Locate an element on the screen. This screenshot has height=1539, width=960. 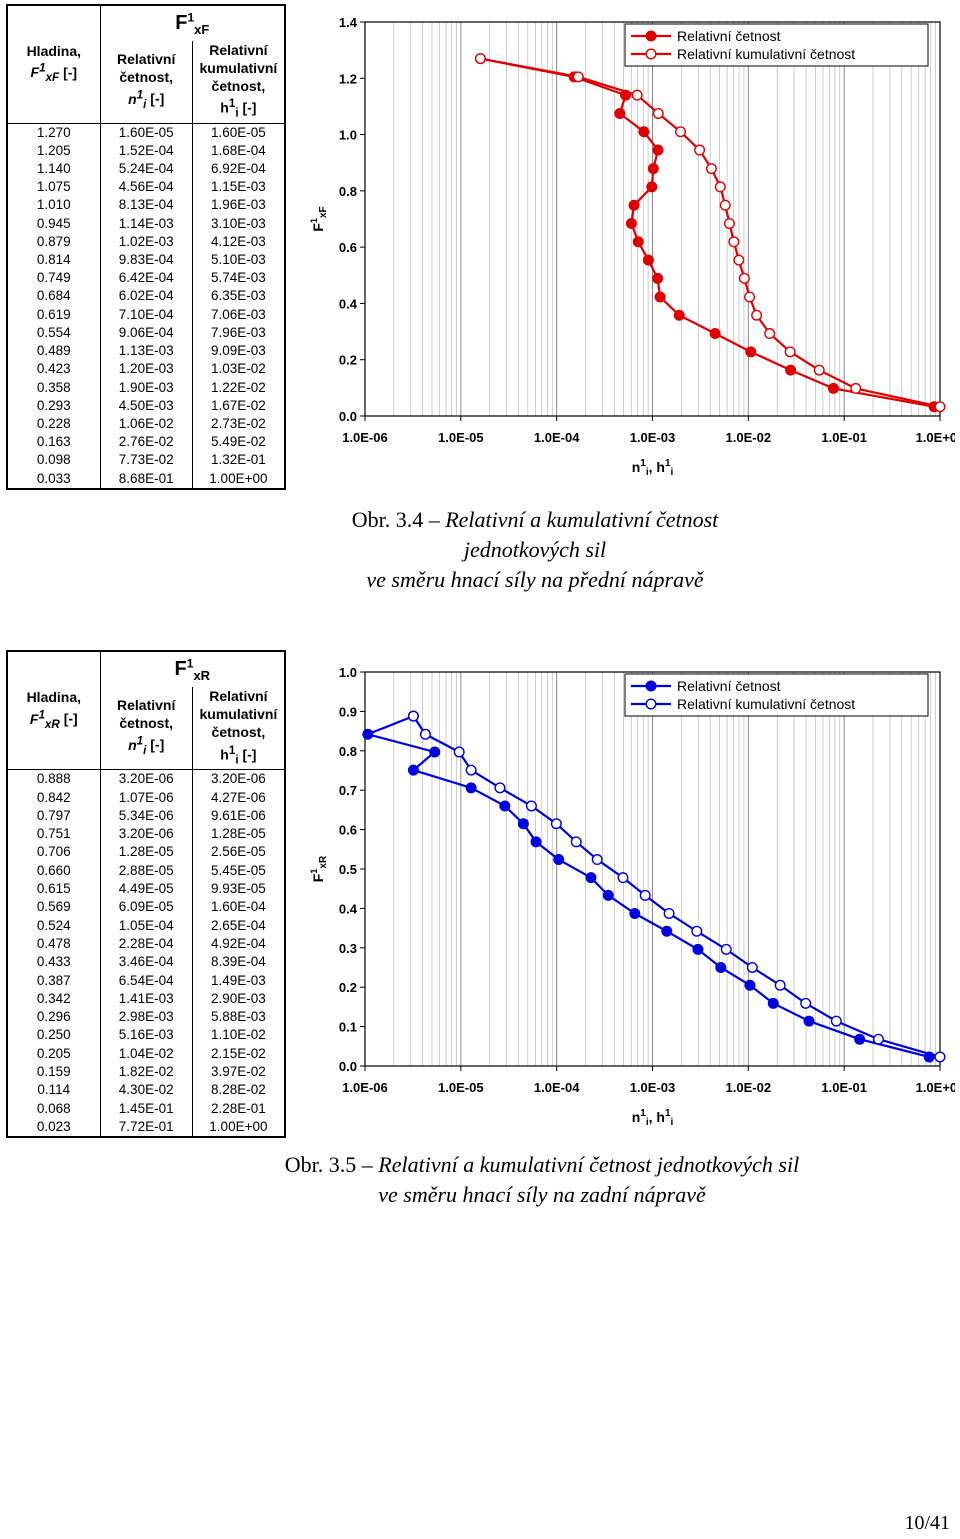
rear-col2-header-a: Relativní is located at coordinates (146, 704).